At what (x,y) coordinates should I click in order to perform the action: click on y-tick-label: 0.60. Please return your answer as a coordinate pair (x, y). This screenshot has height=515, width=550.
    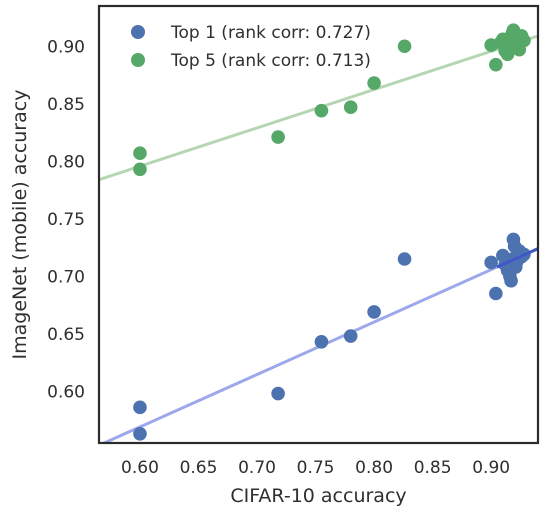
    Looking at the image, I should click on (66, 392).